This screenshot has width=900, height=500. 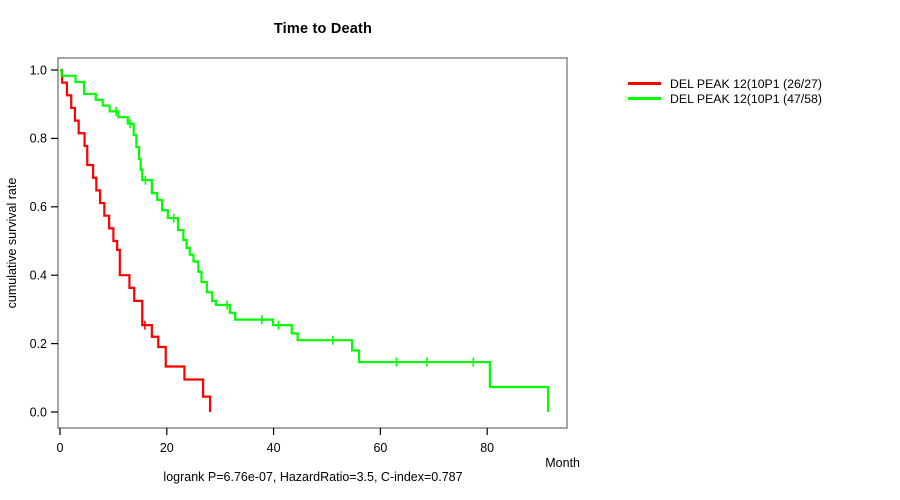 I want to click on y-axis-tick-label: 0.4, so click(x=38, y=276).